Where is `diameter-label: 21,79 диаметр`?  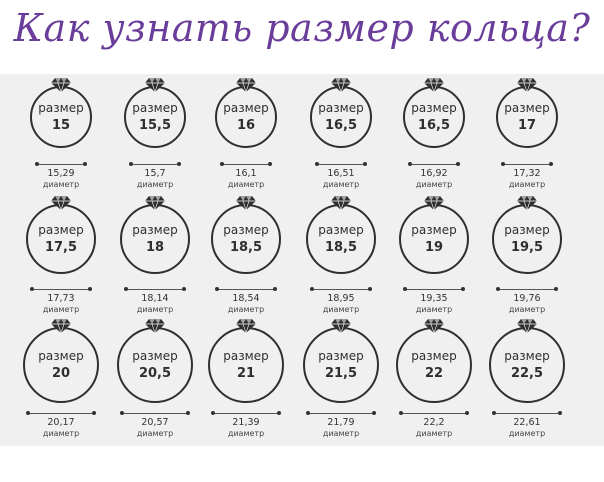
diameter-label: 21,79 диаметр is located at coordinates (341, 428).